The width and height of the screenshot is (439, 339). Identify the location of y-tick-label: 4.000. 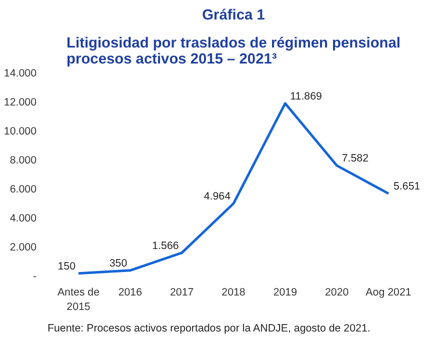
(23, 218).